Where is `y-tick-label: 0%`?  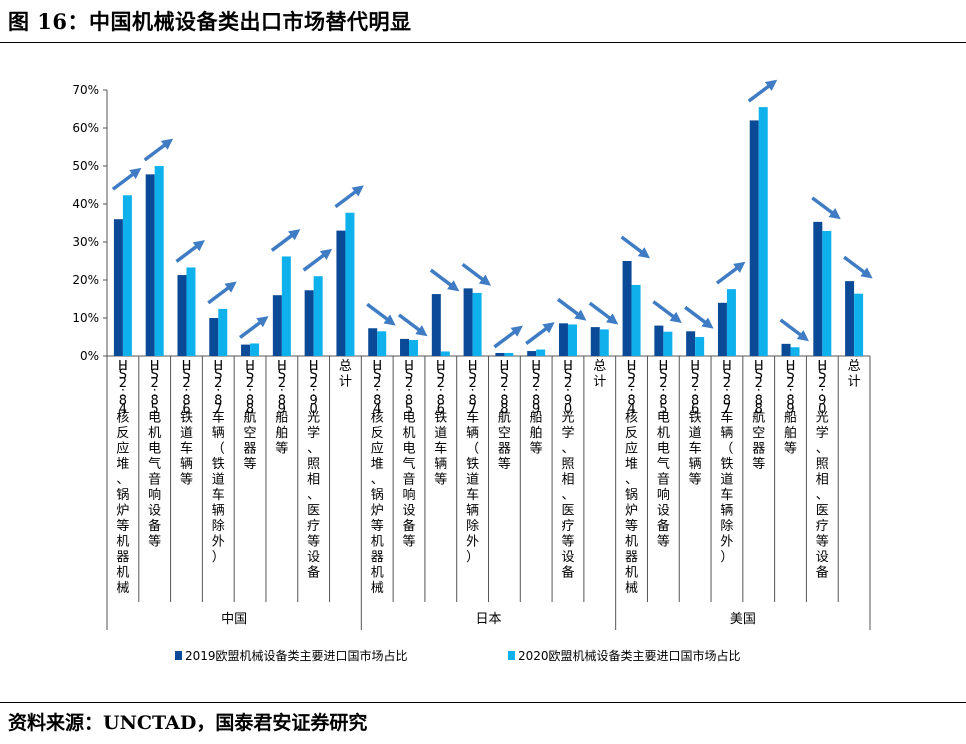 y-tick-label: 0% is located at coordinates (89, 356).